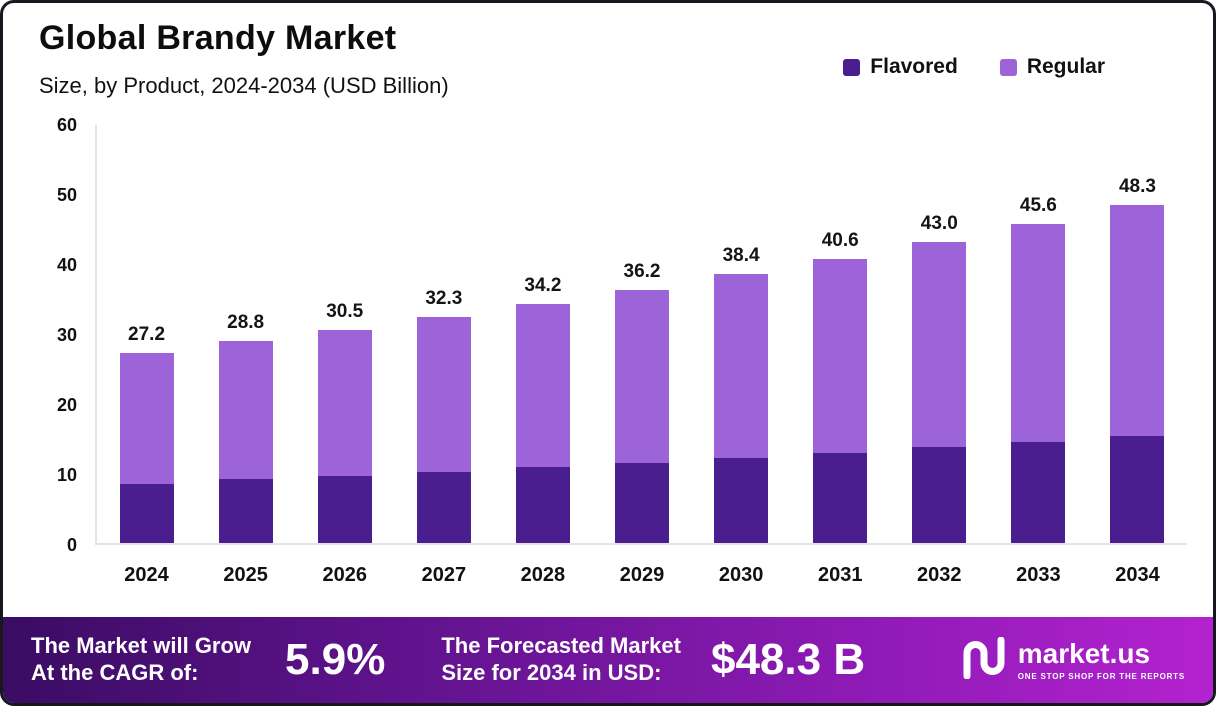 This screenshot has height=706, width=1216. I want to click on y-axis-tick-label: 30, so click(66, 335).